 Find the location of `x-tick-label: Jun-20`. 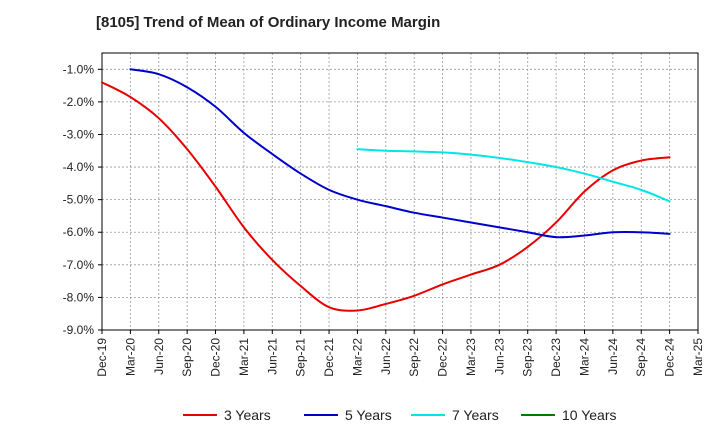

x-tick-label: Jun-20 is located at coordinates (159, 356).